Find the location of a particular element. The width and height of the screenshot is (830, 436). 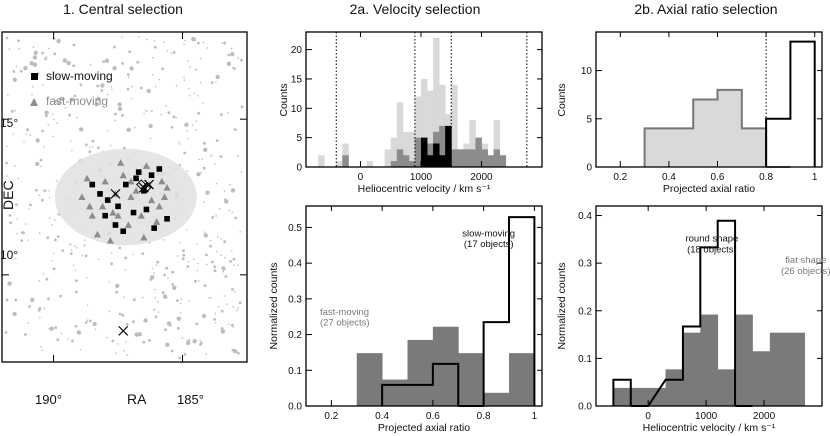

axis-label-normalized-counts: Normalized counts is located at coordinates (562, 306).